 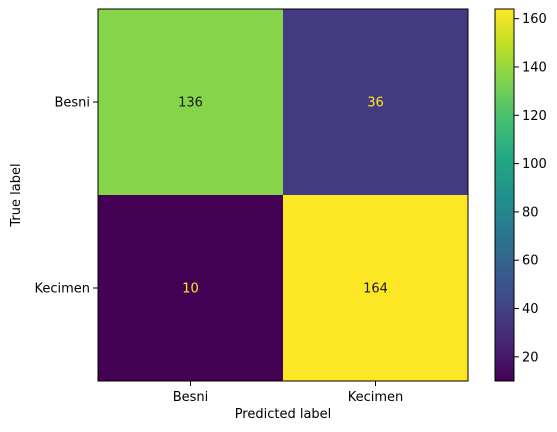 I want to click on cell-value-label: 164, so click(x=375, y=289).